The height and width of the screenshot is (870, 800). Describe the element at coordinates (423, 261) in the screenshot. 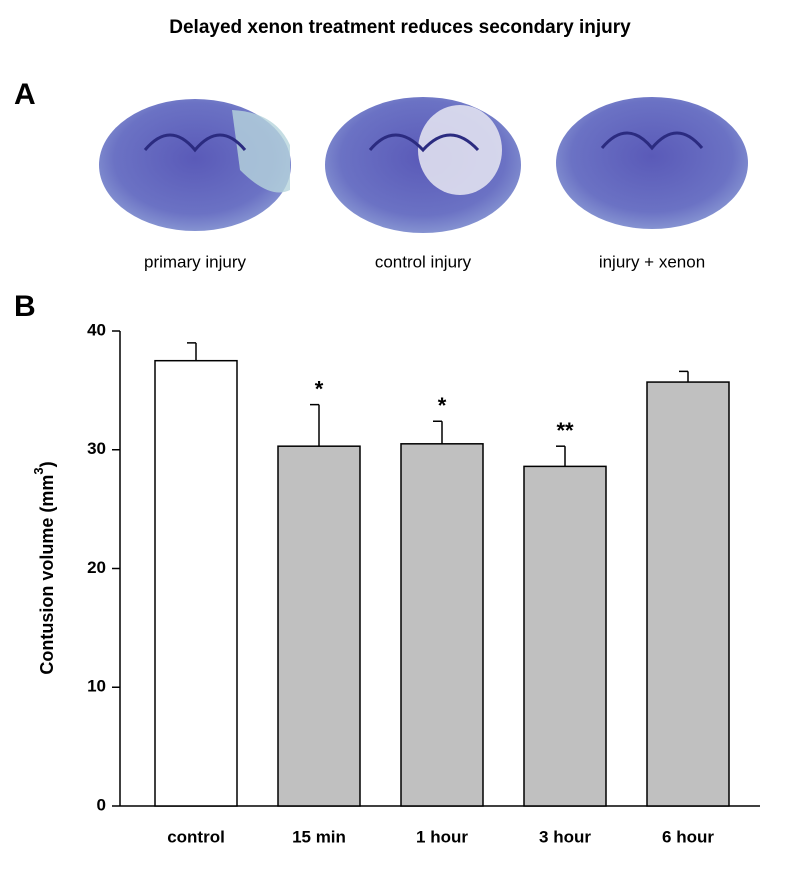

I see `image-caption: control injury` at that location.